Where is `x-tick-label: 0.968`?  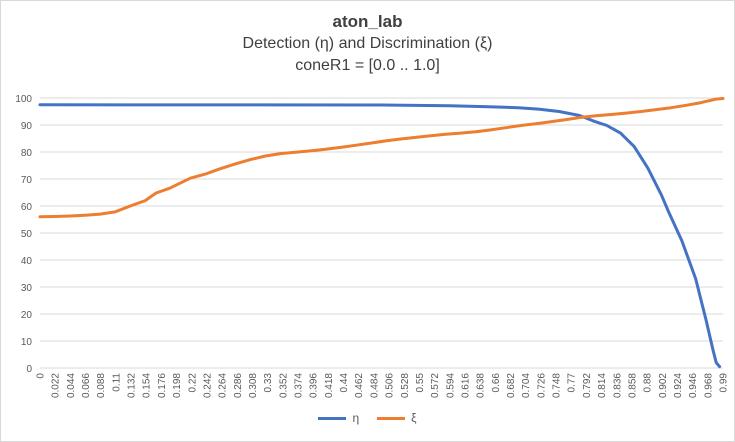 x-tick-label: 0.968 is located at coordinates (708, 385).